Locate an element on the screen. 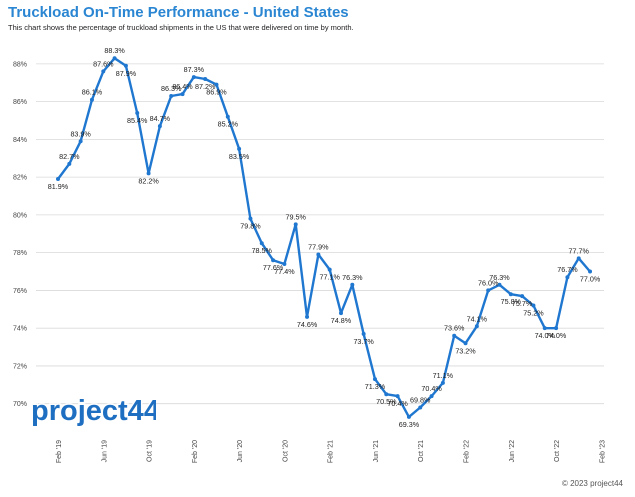 Image resolution: width=635 pixels, height=497 pixels. x-tick-label: Oct '21 is located at coordinates (421, 451).